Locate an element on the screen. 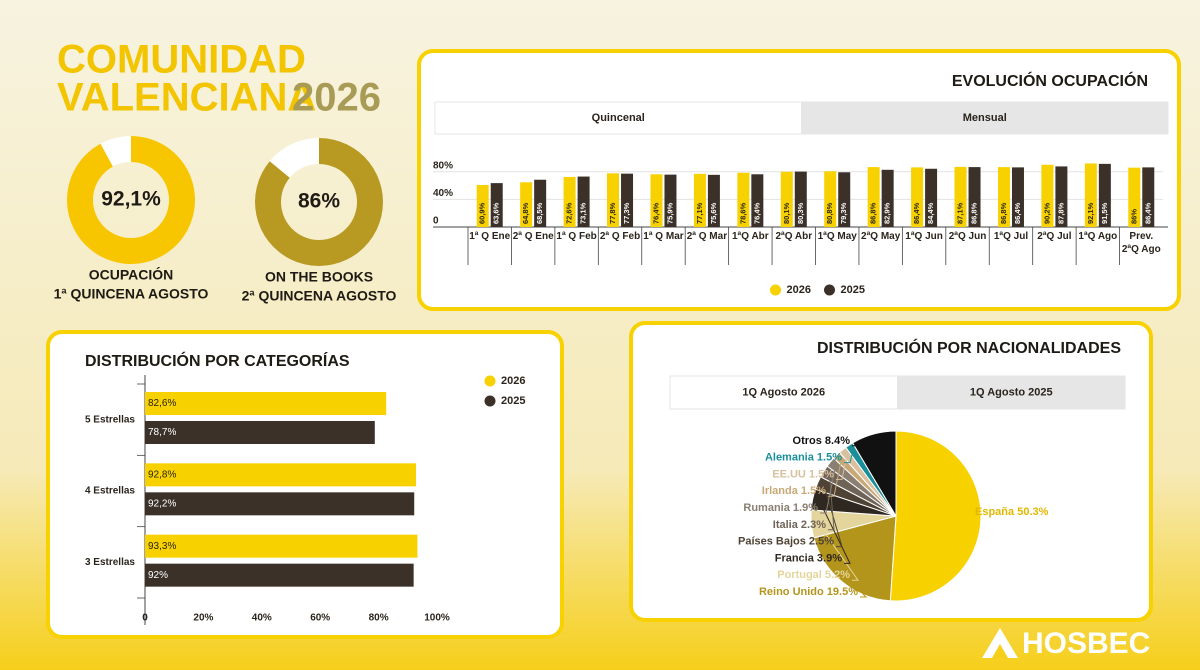 This screenshot has width=1200, height=670. donut-segment is located at coordinates (130, 200).